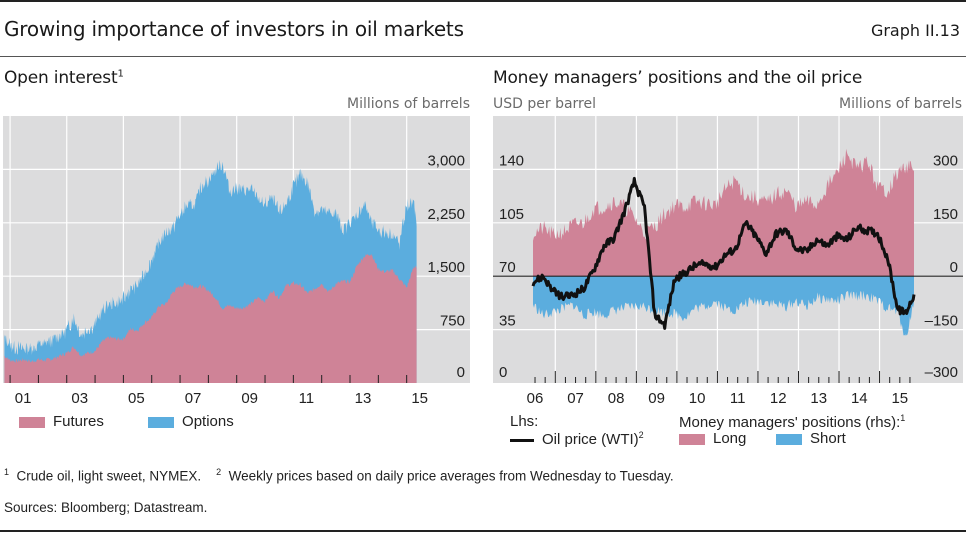 Image resolution: width=966 pixels, height=533 pixels. What do you see at coordinates (7, 472) in the screenshot?
I see `footnote-1-mark: 1` at bounding box center [7, 472].